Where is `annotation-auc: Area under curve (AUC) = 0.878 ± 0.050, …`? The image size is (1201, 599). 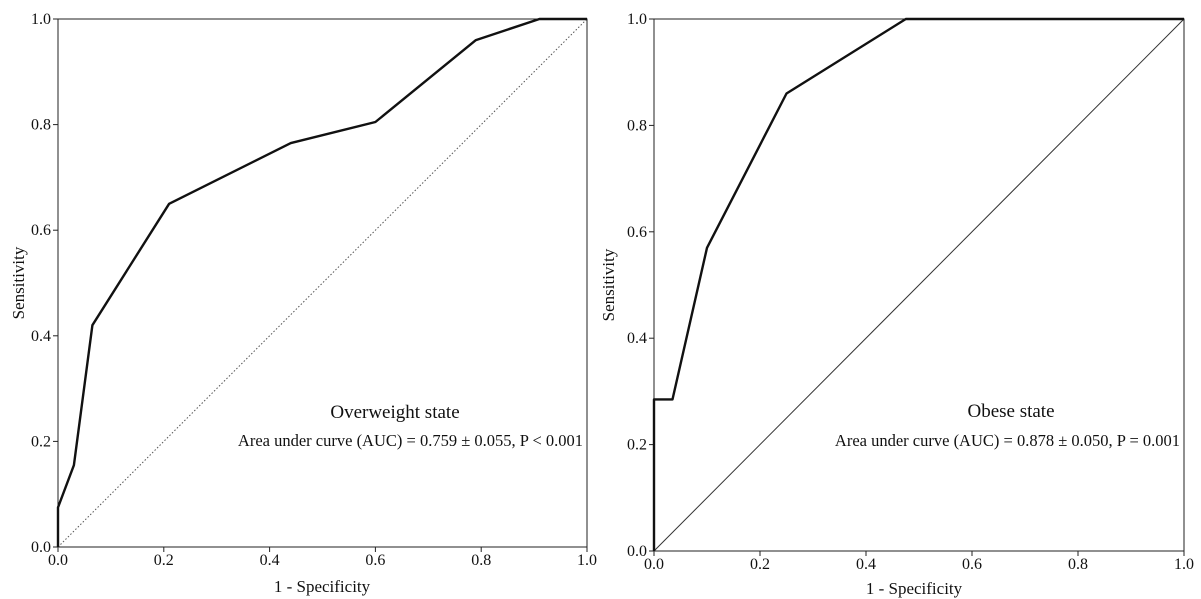 annotation-auc: Area under curve (AUC) = 0.878 ± 0.050, … is located at coordinates (1007, 440).